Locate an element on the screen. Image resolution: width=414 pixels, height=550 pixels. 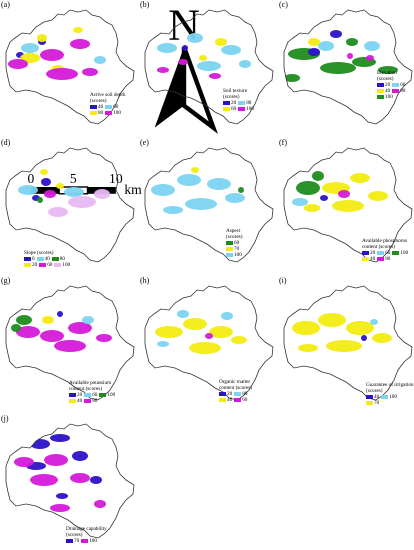
map-a is located at coordinates (70, 67).